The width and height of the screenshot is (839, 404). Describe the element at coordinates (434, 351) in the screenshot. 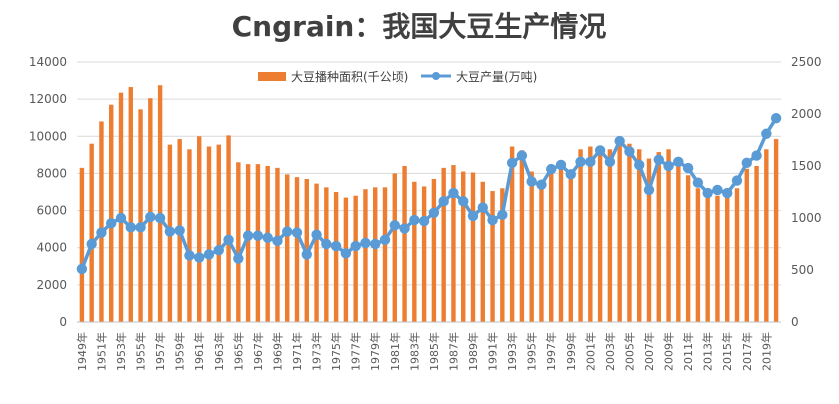

I see `x-tick-label: 1985年` at that location.